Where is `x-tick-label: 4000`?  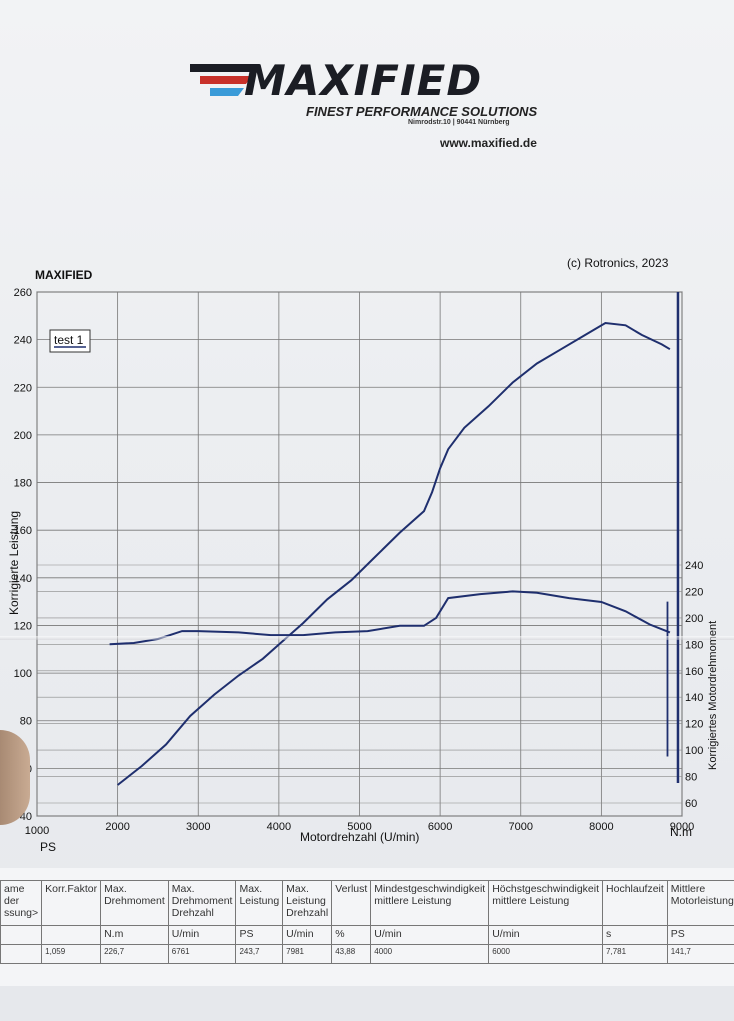 x-tick-label: 4000 is located at coordinates (279, 827).